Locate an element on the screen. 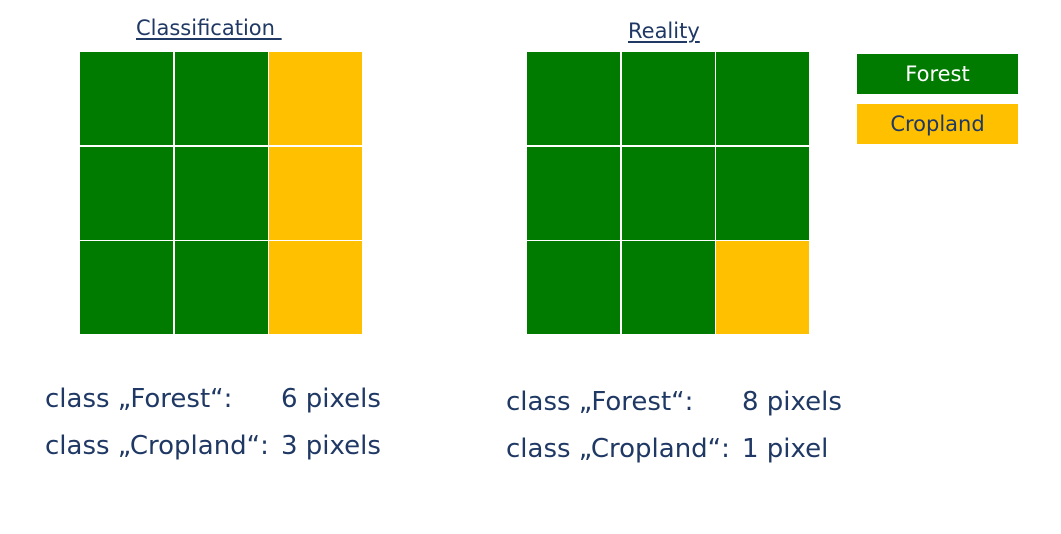 This screenshot has width=1061, height=534. reality-cell-cropland is located at coordinates (762, 287).